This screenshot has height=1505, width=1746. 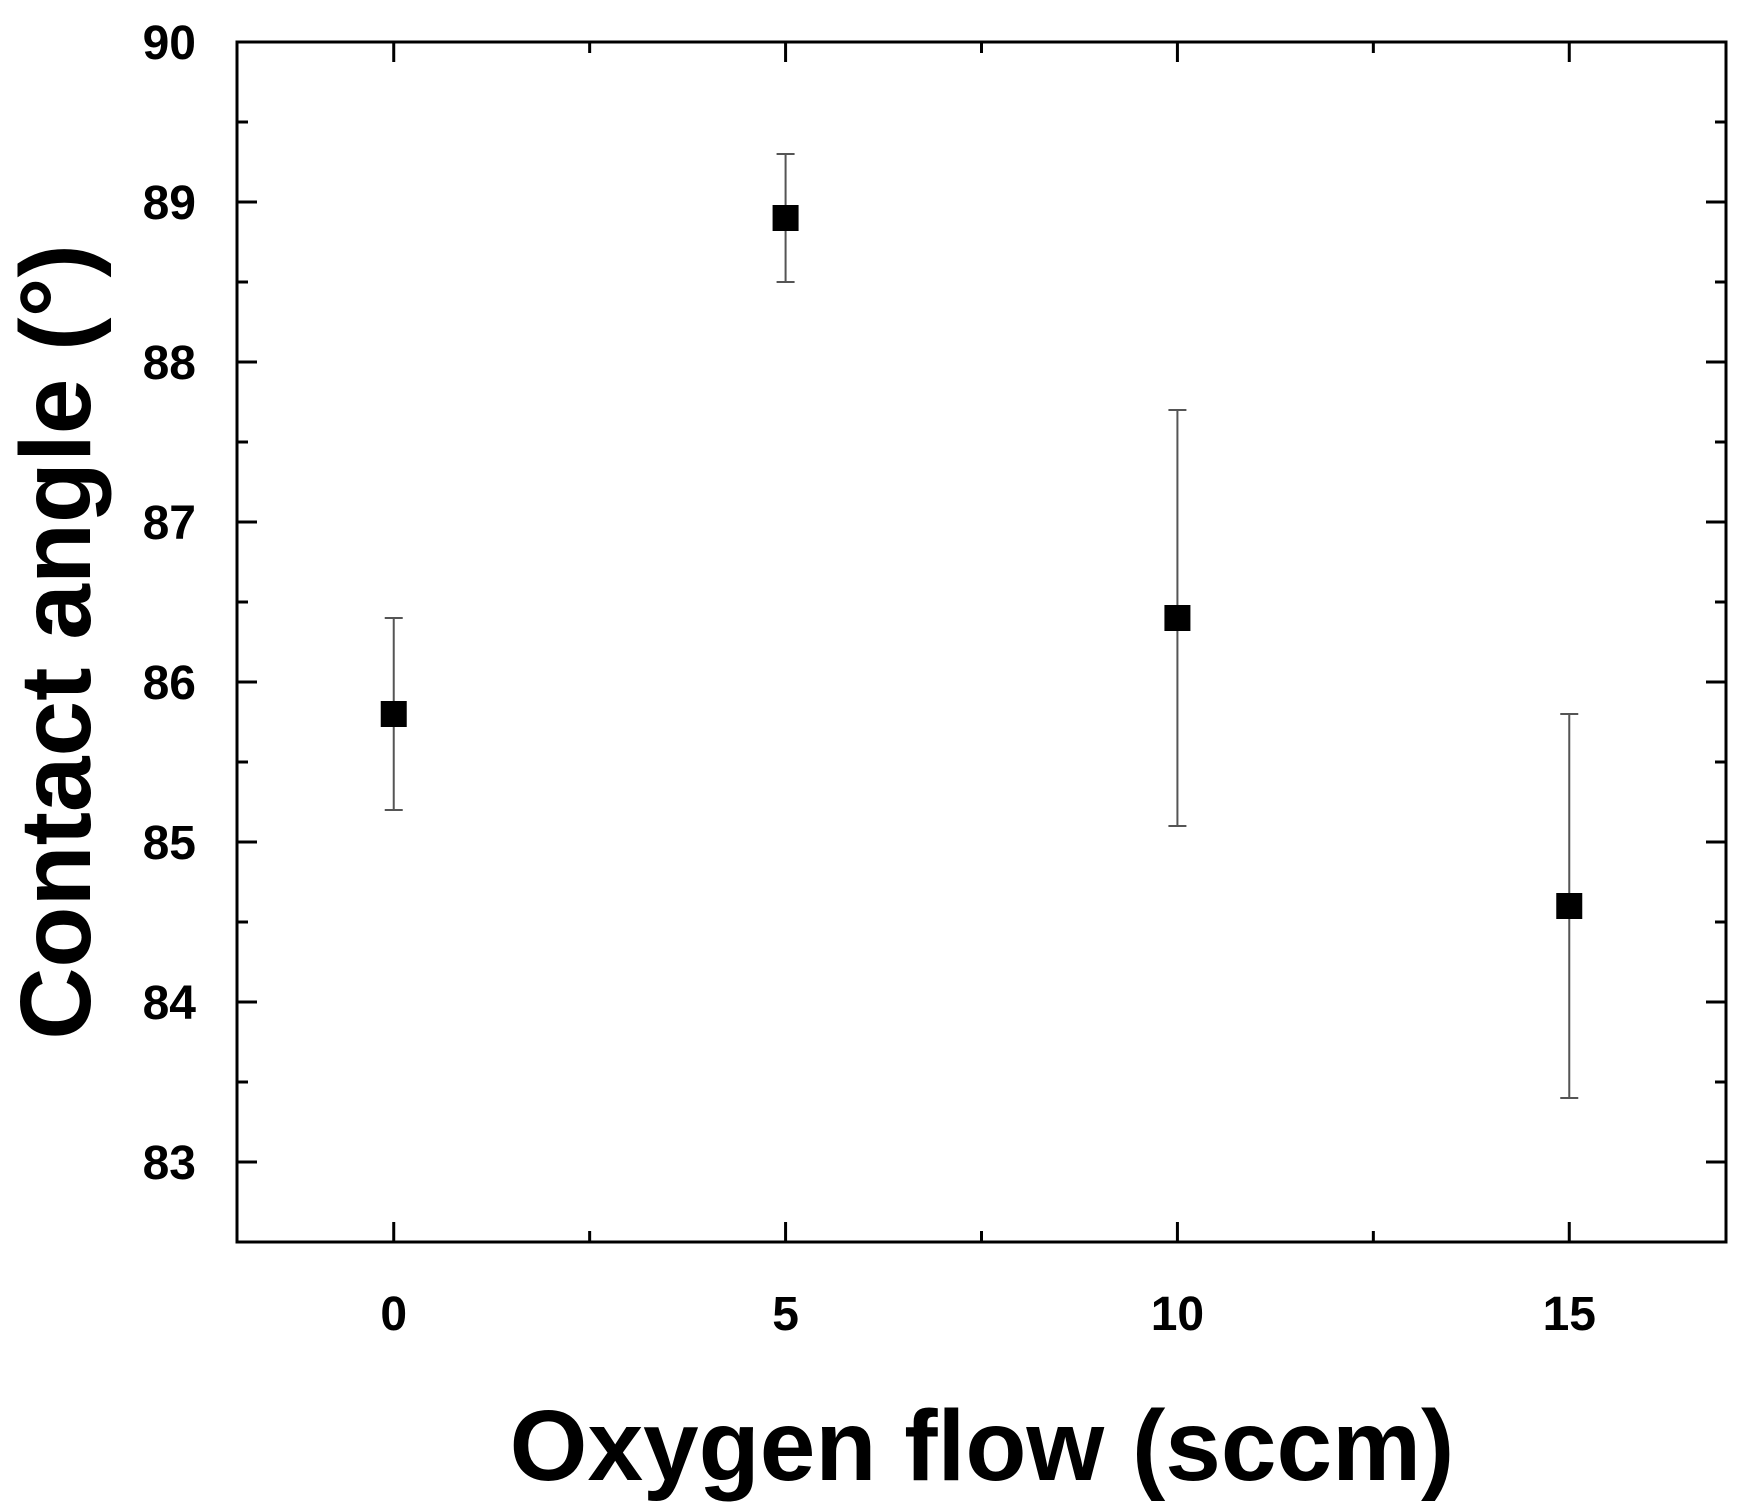 I want to click on y-tick-label: 84, so click(x=170, y=1003).